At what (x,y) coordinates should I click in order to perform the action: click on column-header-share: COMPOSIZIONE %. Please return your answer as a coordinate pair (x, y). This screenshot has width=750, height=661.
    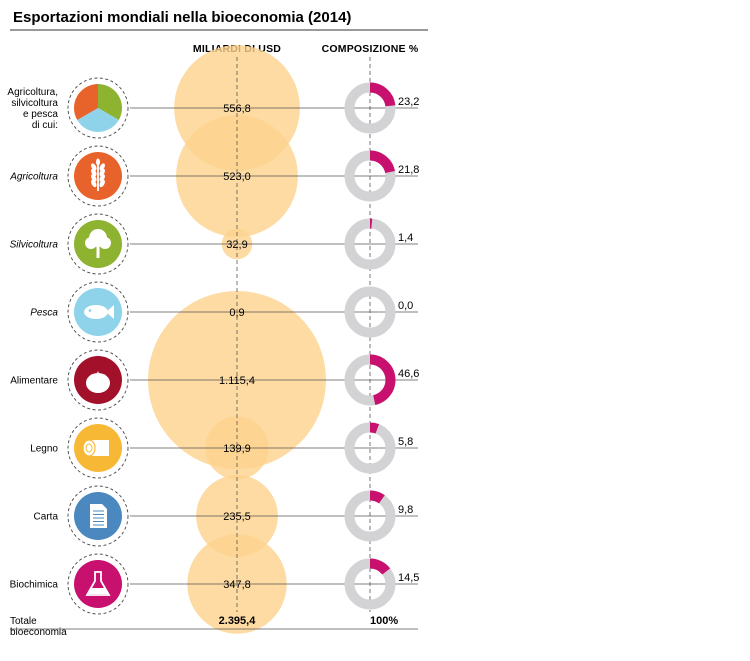
    Looking at the image, I should click on (370, 49).